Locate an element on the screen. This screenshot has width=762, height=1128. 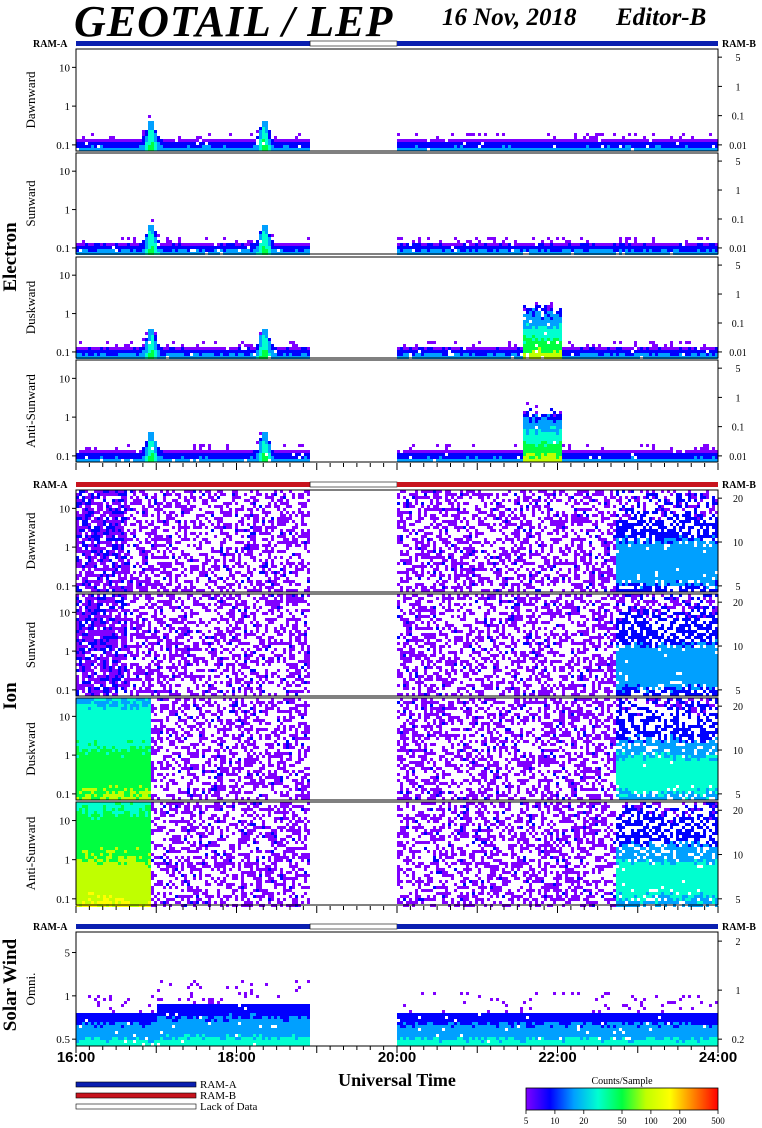
legend-label: Lack of Data is located at coordinates (229, 1107).